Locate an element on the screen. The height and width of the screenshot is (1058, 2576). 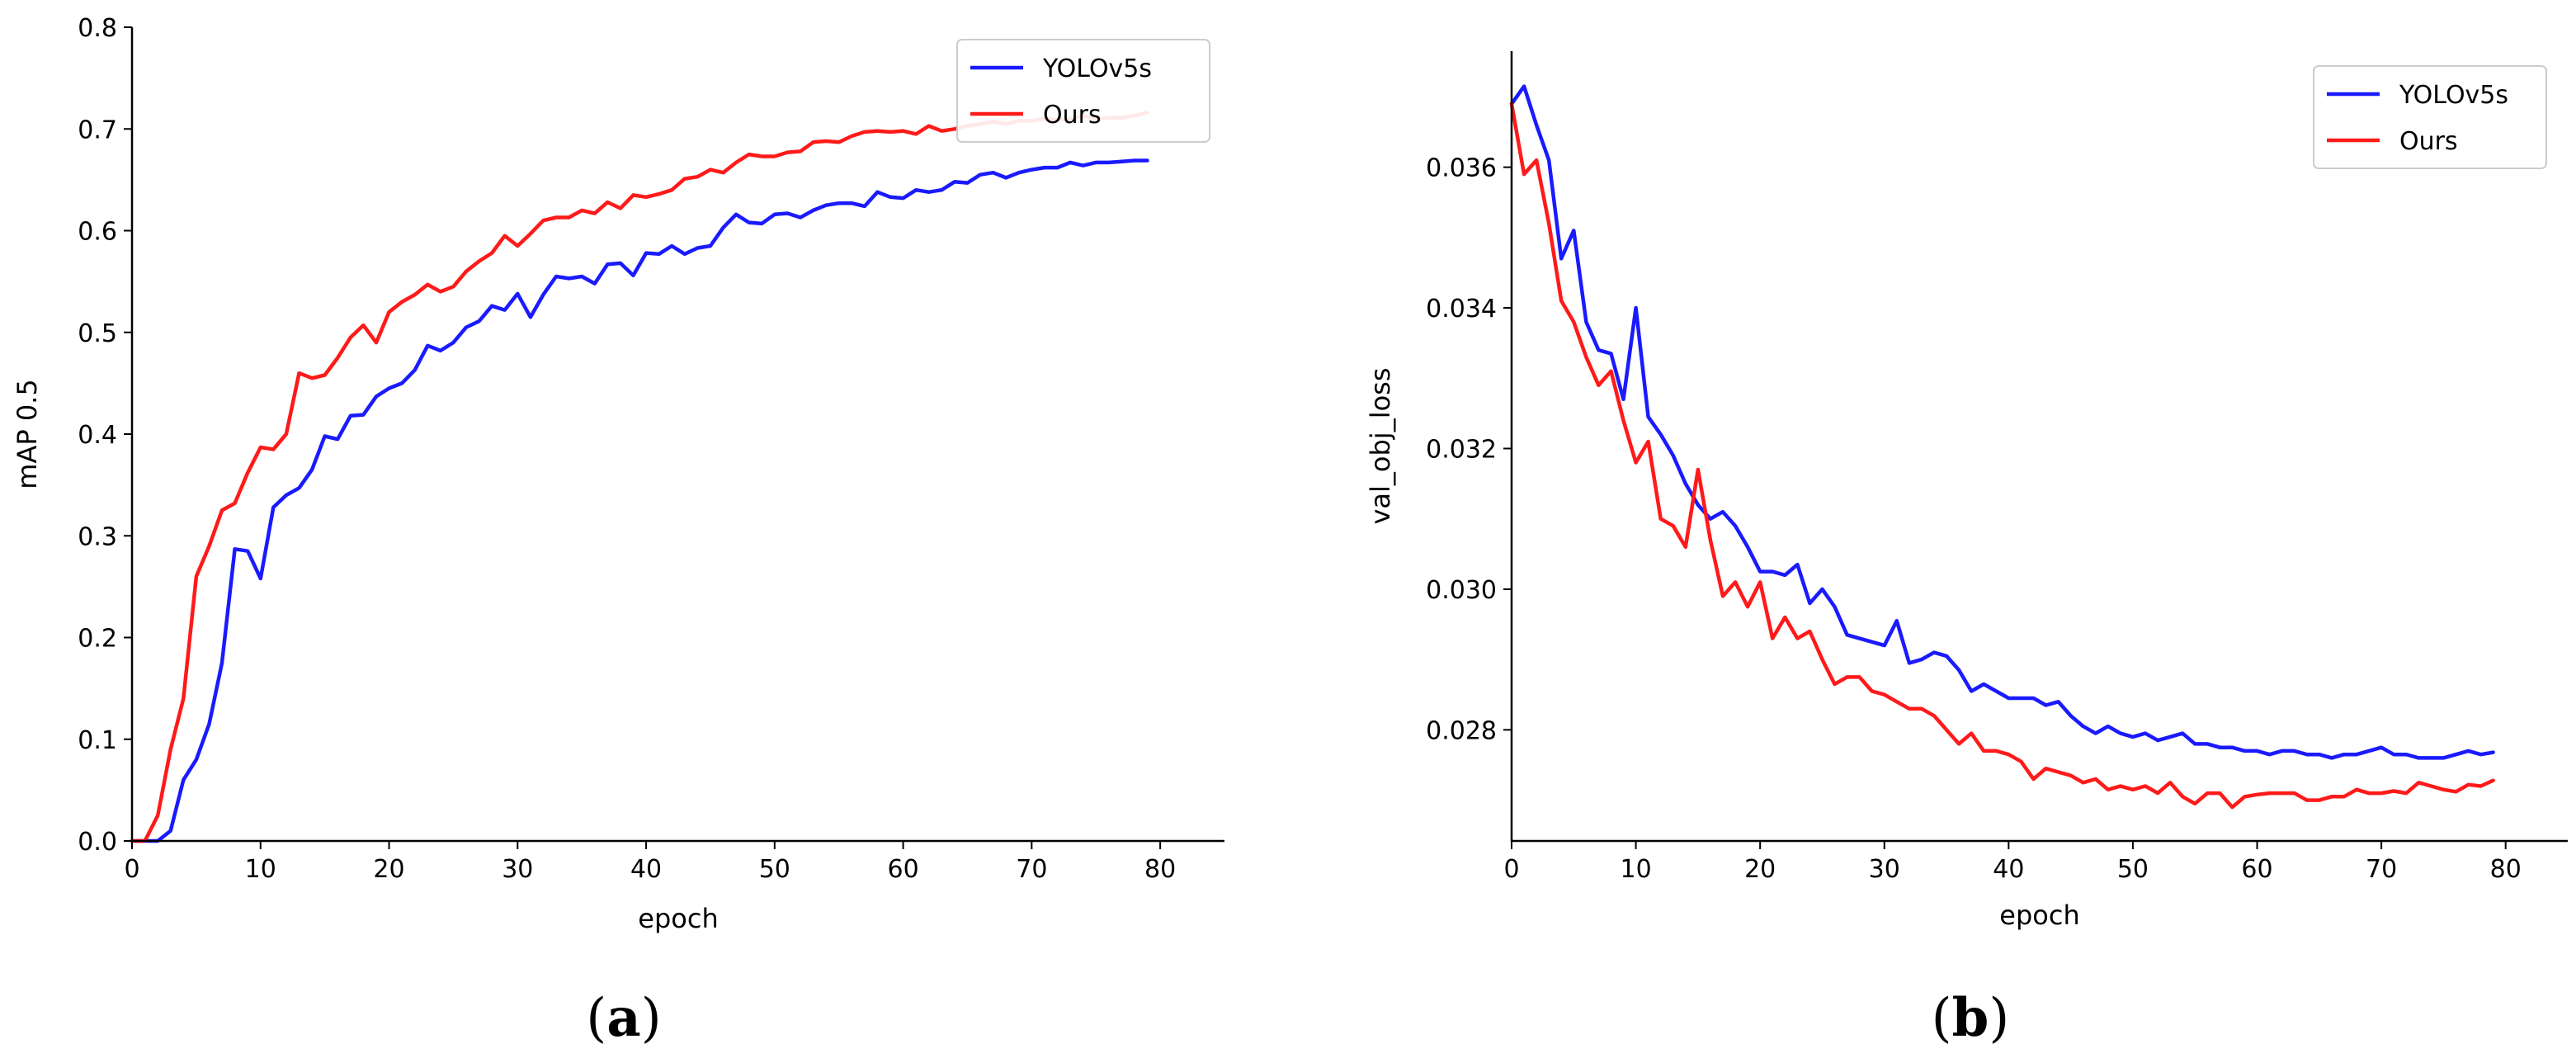
panel-a-caption-letter: a is located at coordinates (623, 1018).